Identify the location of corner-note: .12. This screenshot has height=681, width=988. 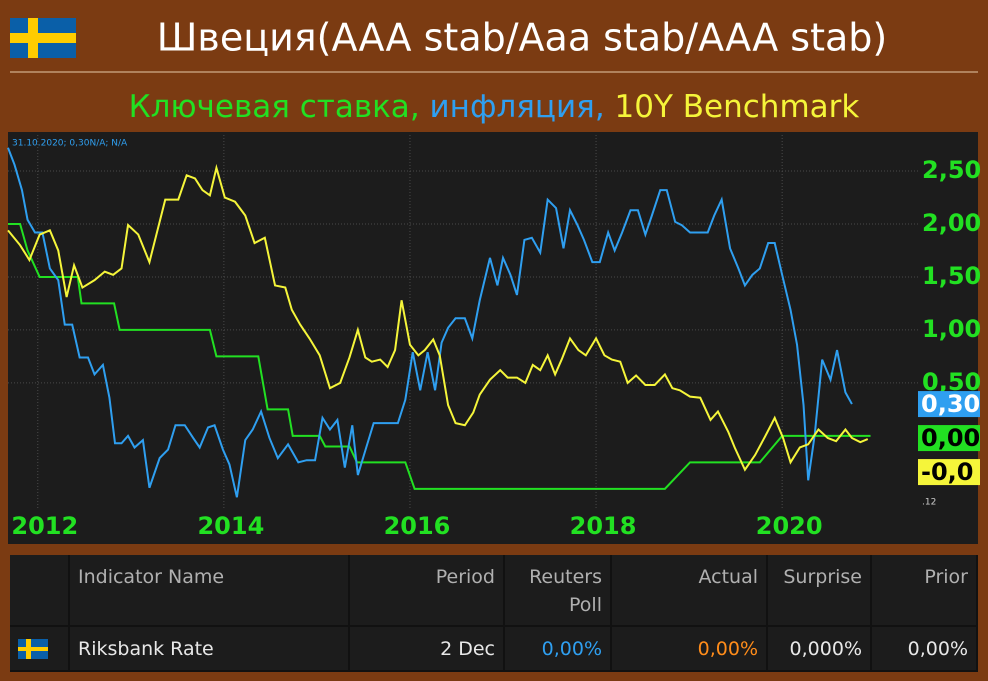
(929, 503).